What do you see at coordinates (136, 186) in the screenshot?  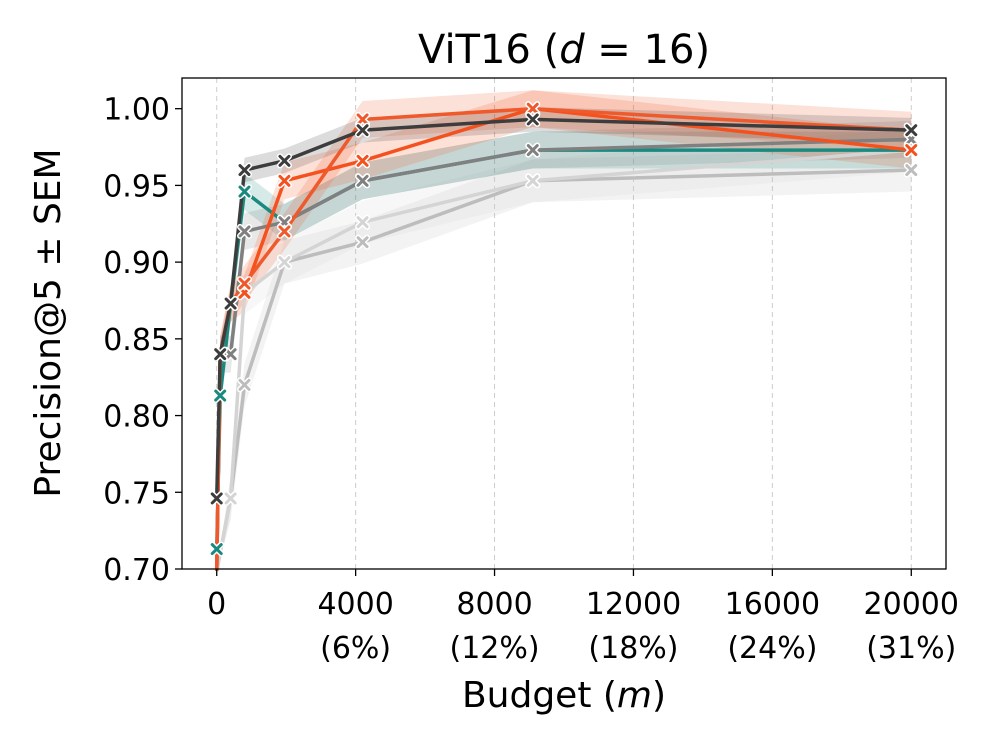 I see `y-tick-label: 0.95` at bounding box center [136, 186].